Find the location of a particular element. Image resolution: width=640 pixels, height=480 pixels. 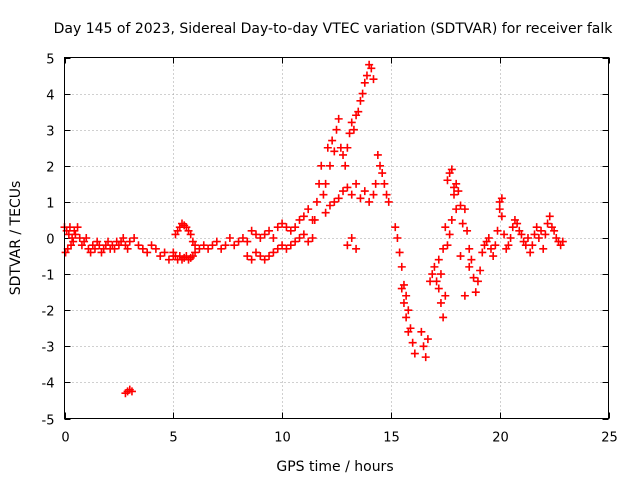

y-tick-label: 1 is located at coordinates (50, 204).